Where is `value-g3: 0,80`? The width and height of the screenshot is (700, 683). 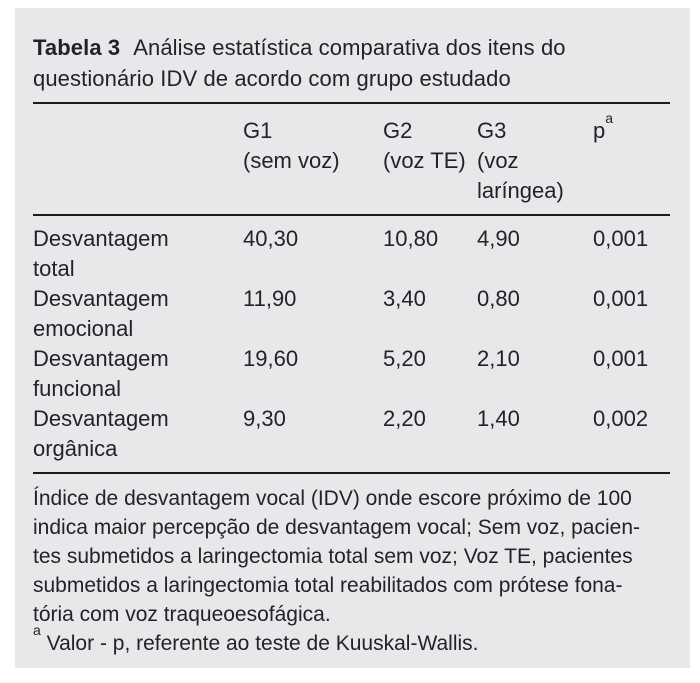
value-g3: 0,80 is located at coordinates (498, 298).